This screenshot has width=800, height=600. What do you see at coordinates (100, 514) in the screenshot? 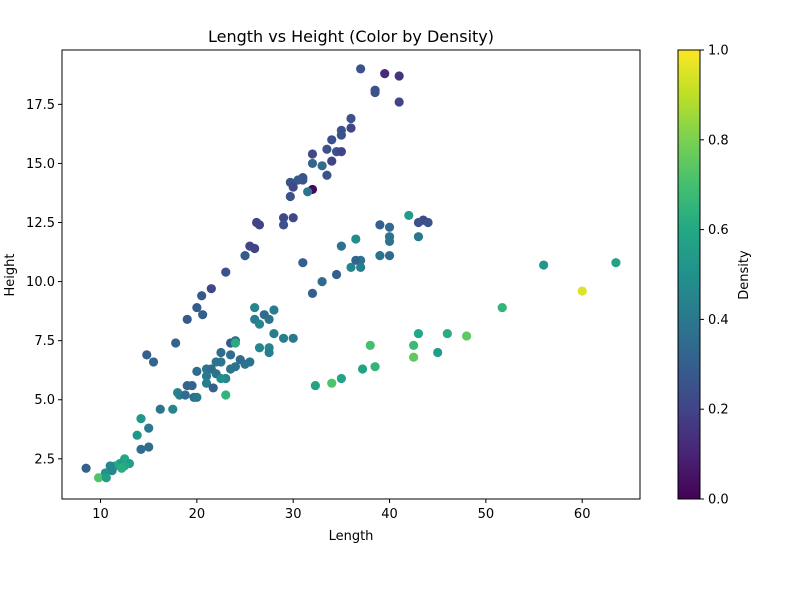
I see `x-tick-label: 10` at bounding box center [100, 514].